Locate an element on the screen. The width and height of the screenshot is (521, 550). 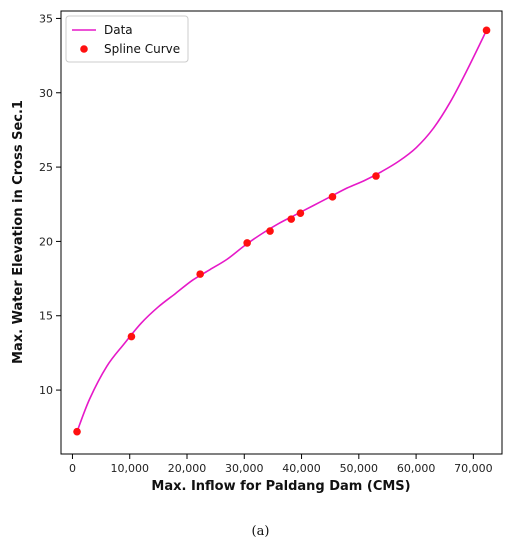
x-tick-label: 50,000 is located at coordinates (359, 468).